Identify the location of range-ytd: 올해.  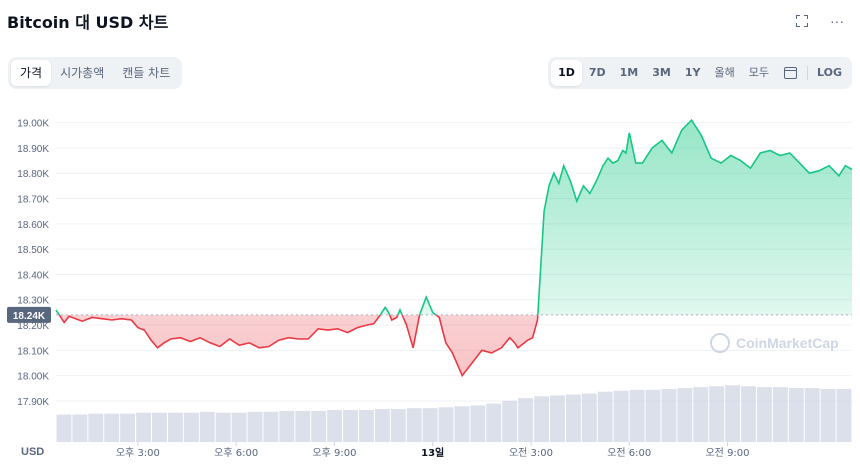
(724, 72).